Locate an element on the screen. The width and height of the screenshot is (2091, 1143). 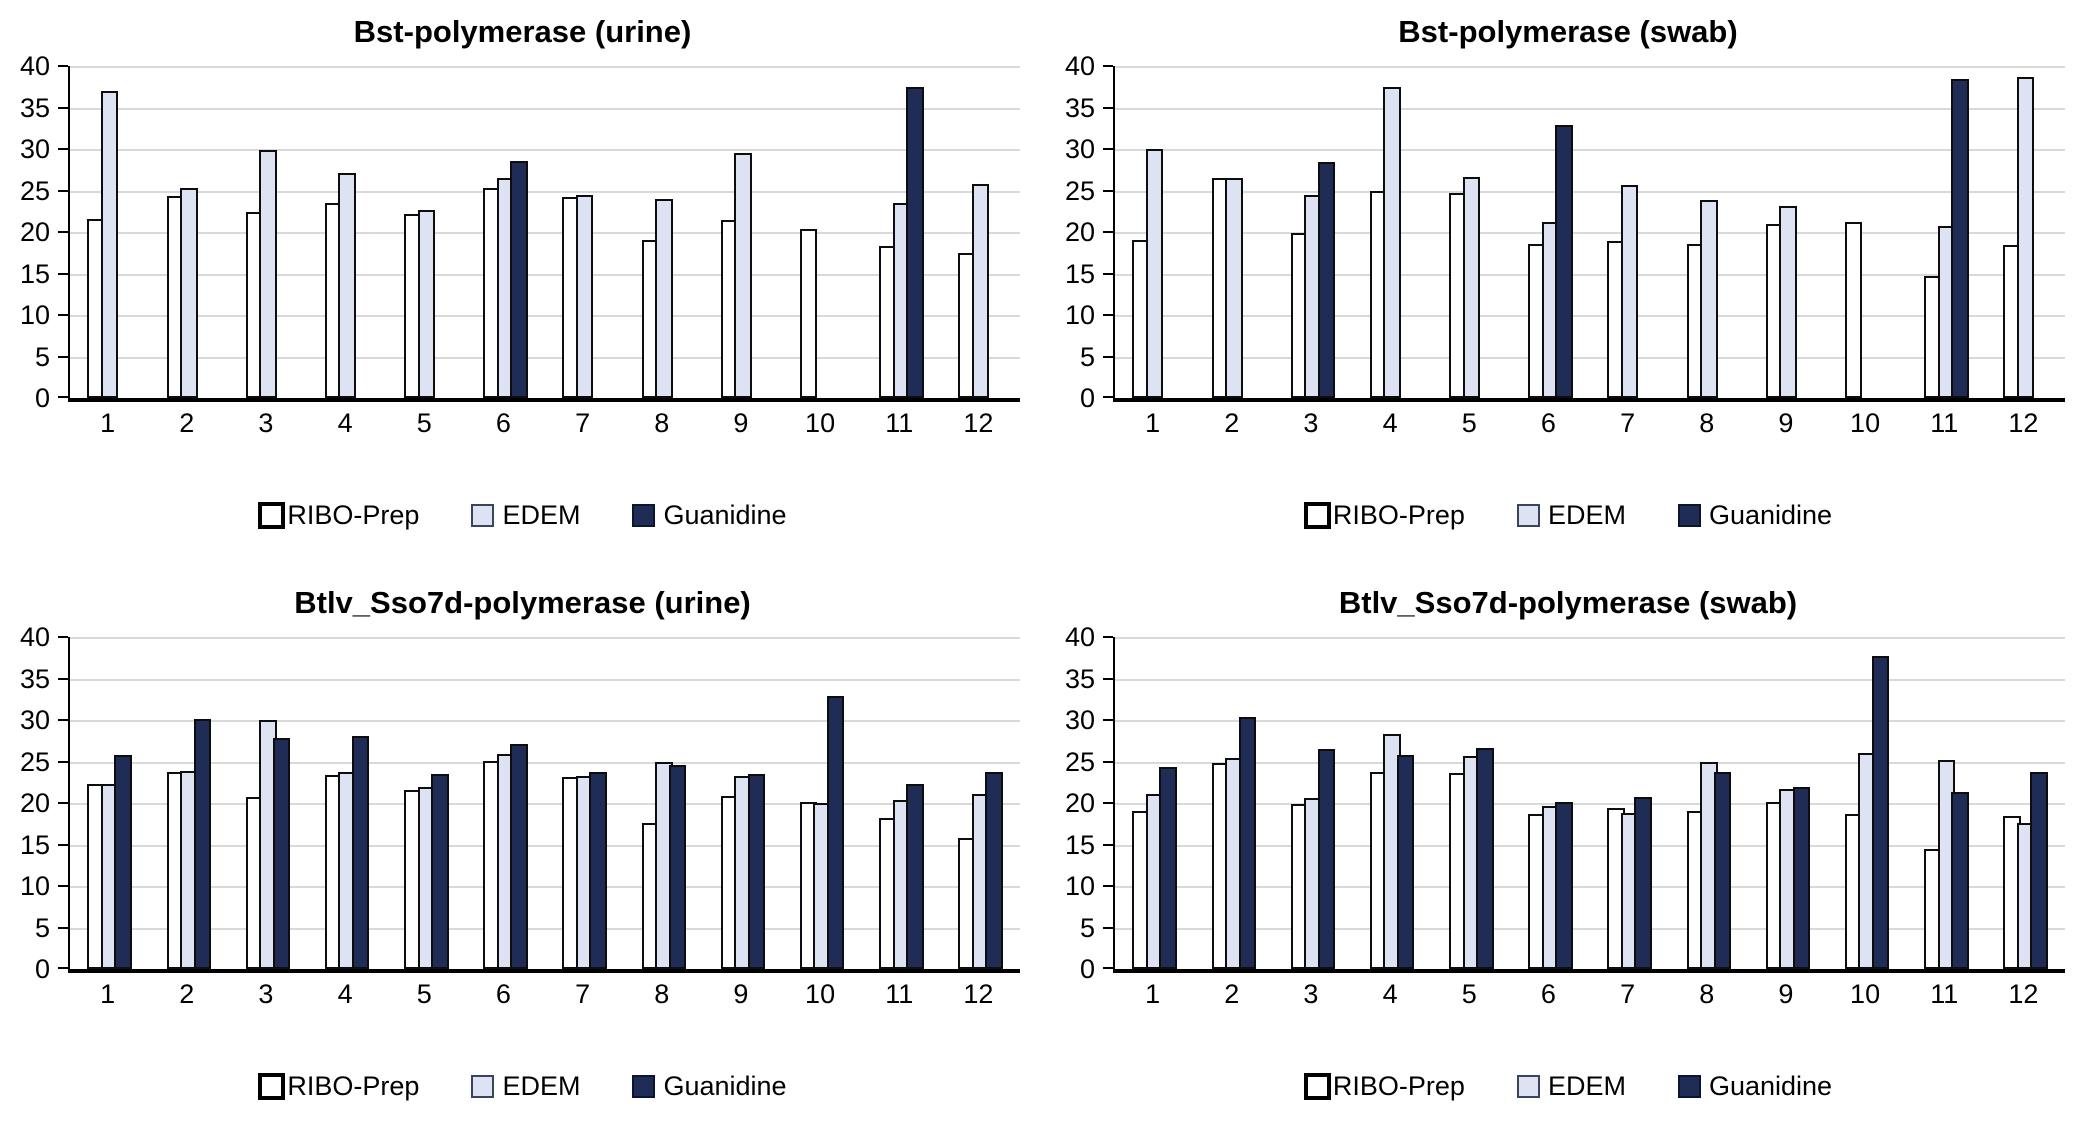
bar-edem-cat9 is located at coordinates (743, 275).